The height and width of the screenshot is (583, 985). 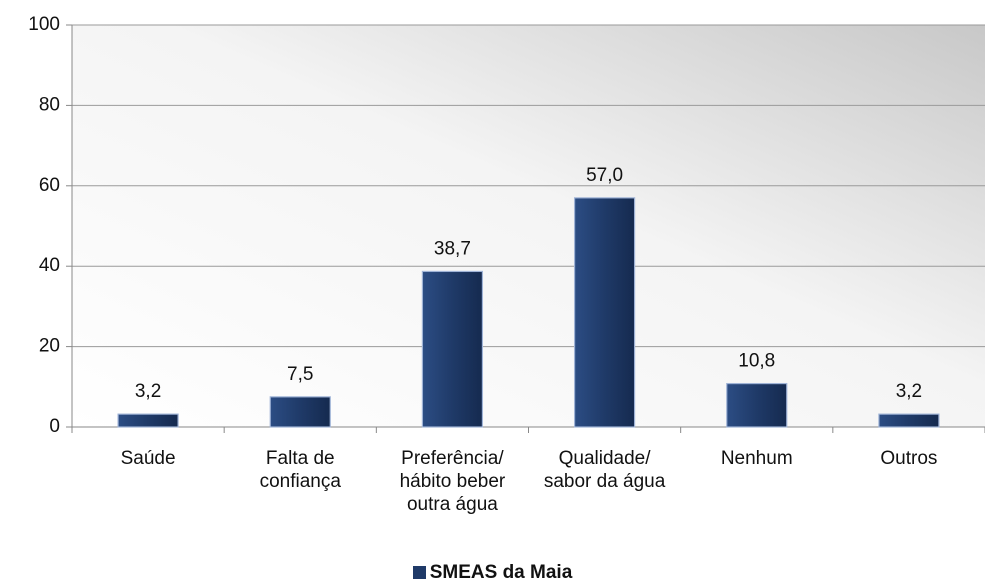 I want to click on data-label: 57,0, so click(x=604, y=175).